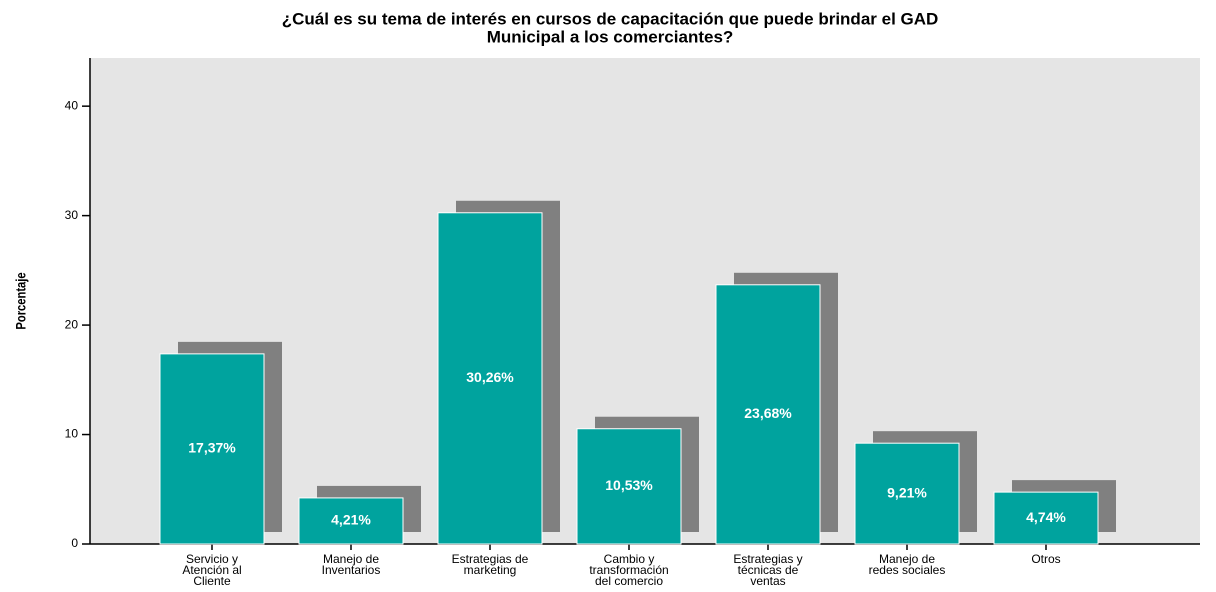  I want to click on value-label: 9,21%, so click(907, 492).